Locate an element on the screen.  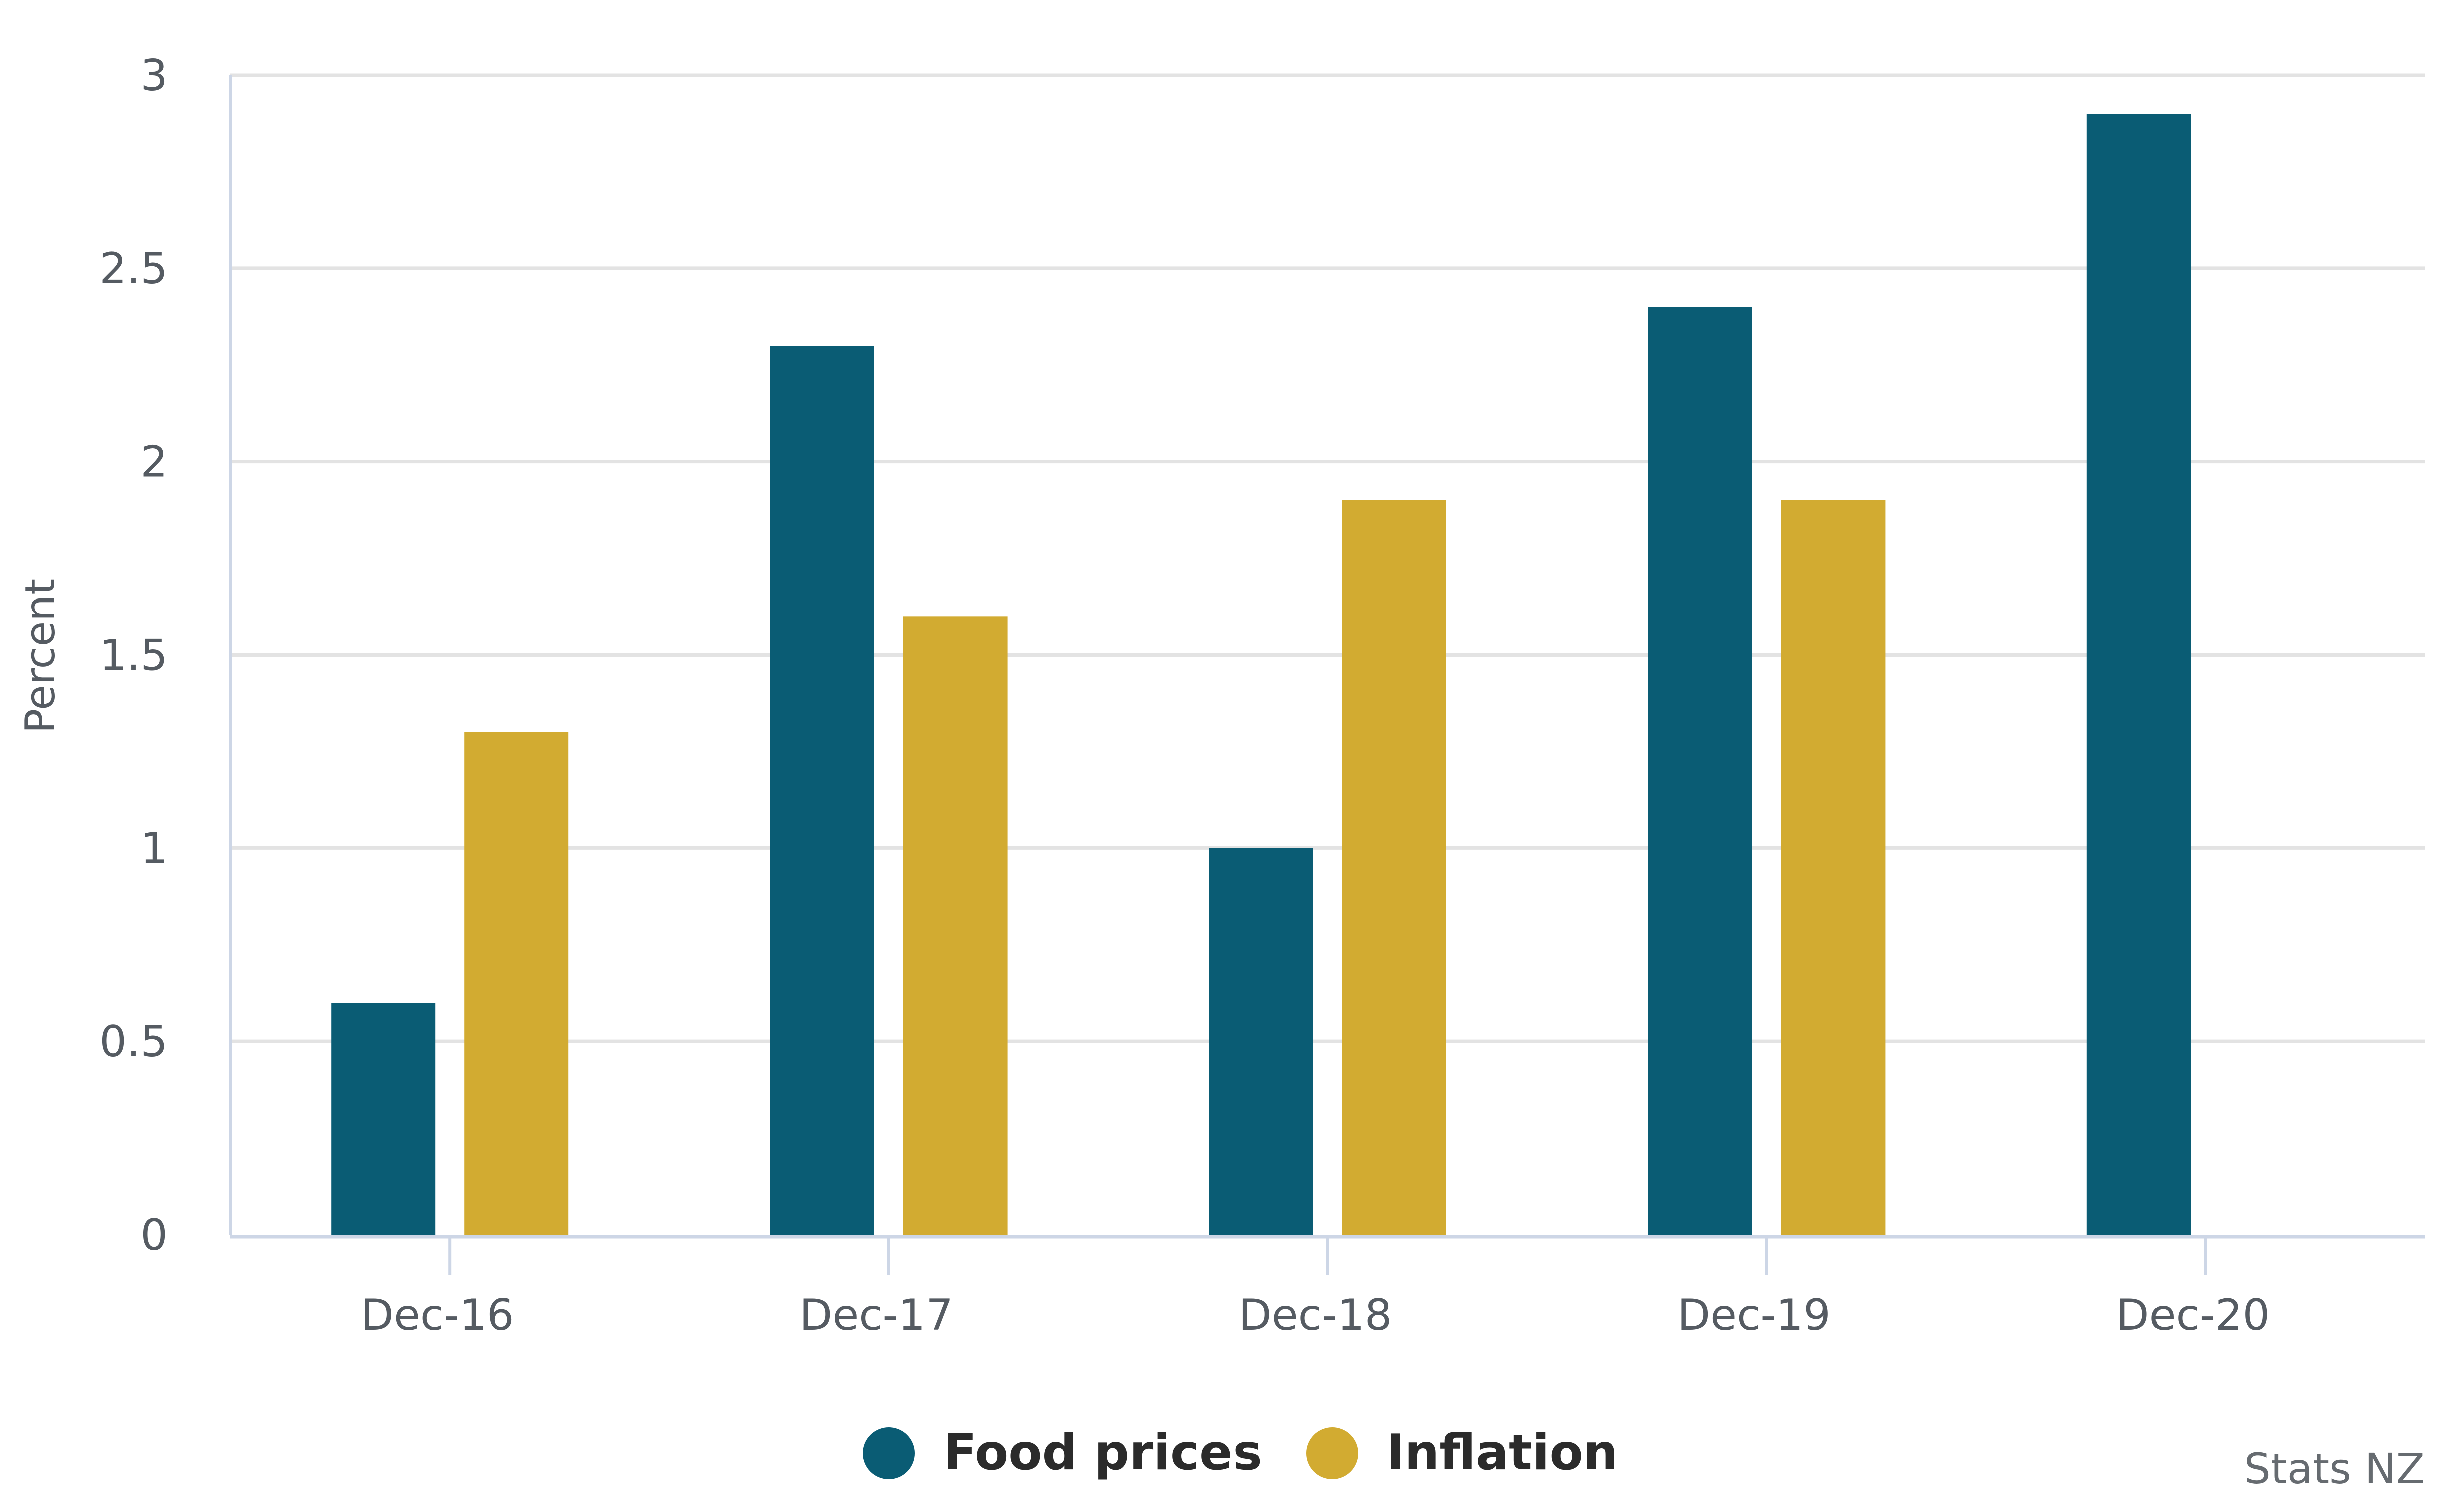
y-axis-label: Percent is located at coordinates (40, 656).